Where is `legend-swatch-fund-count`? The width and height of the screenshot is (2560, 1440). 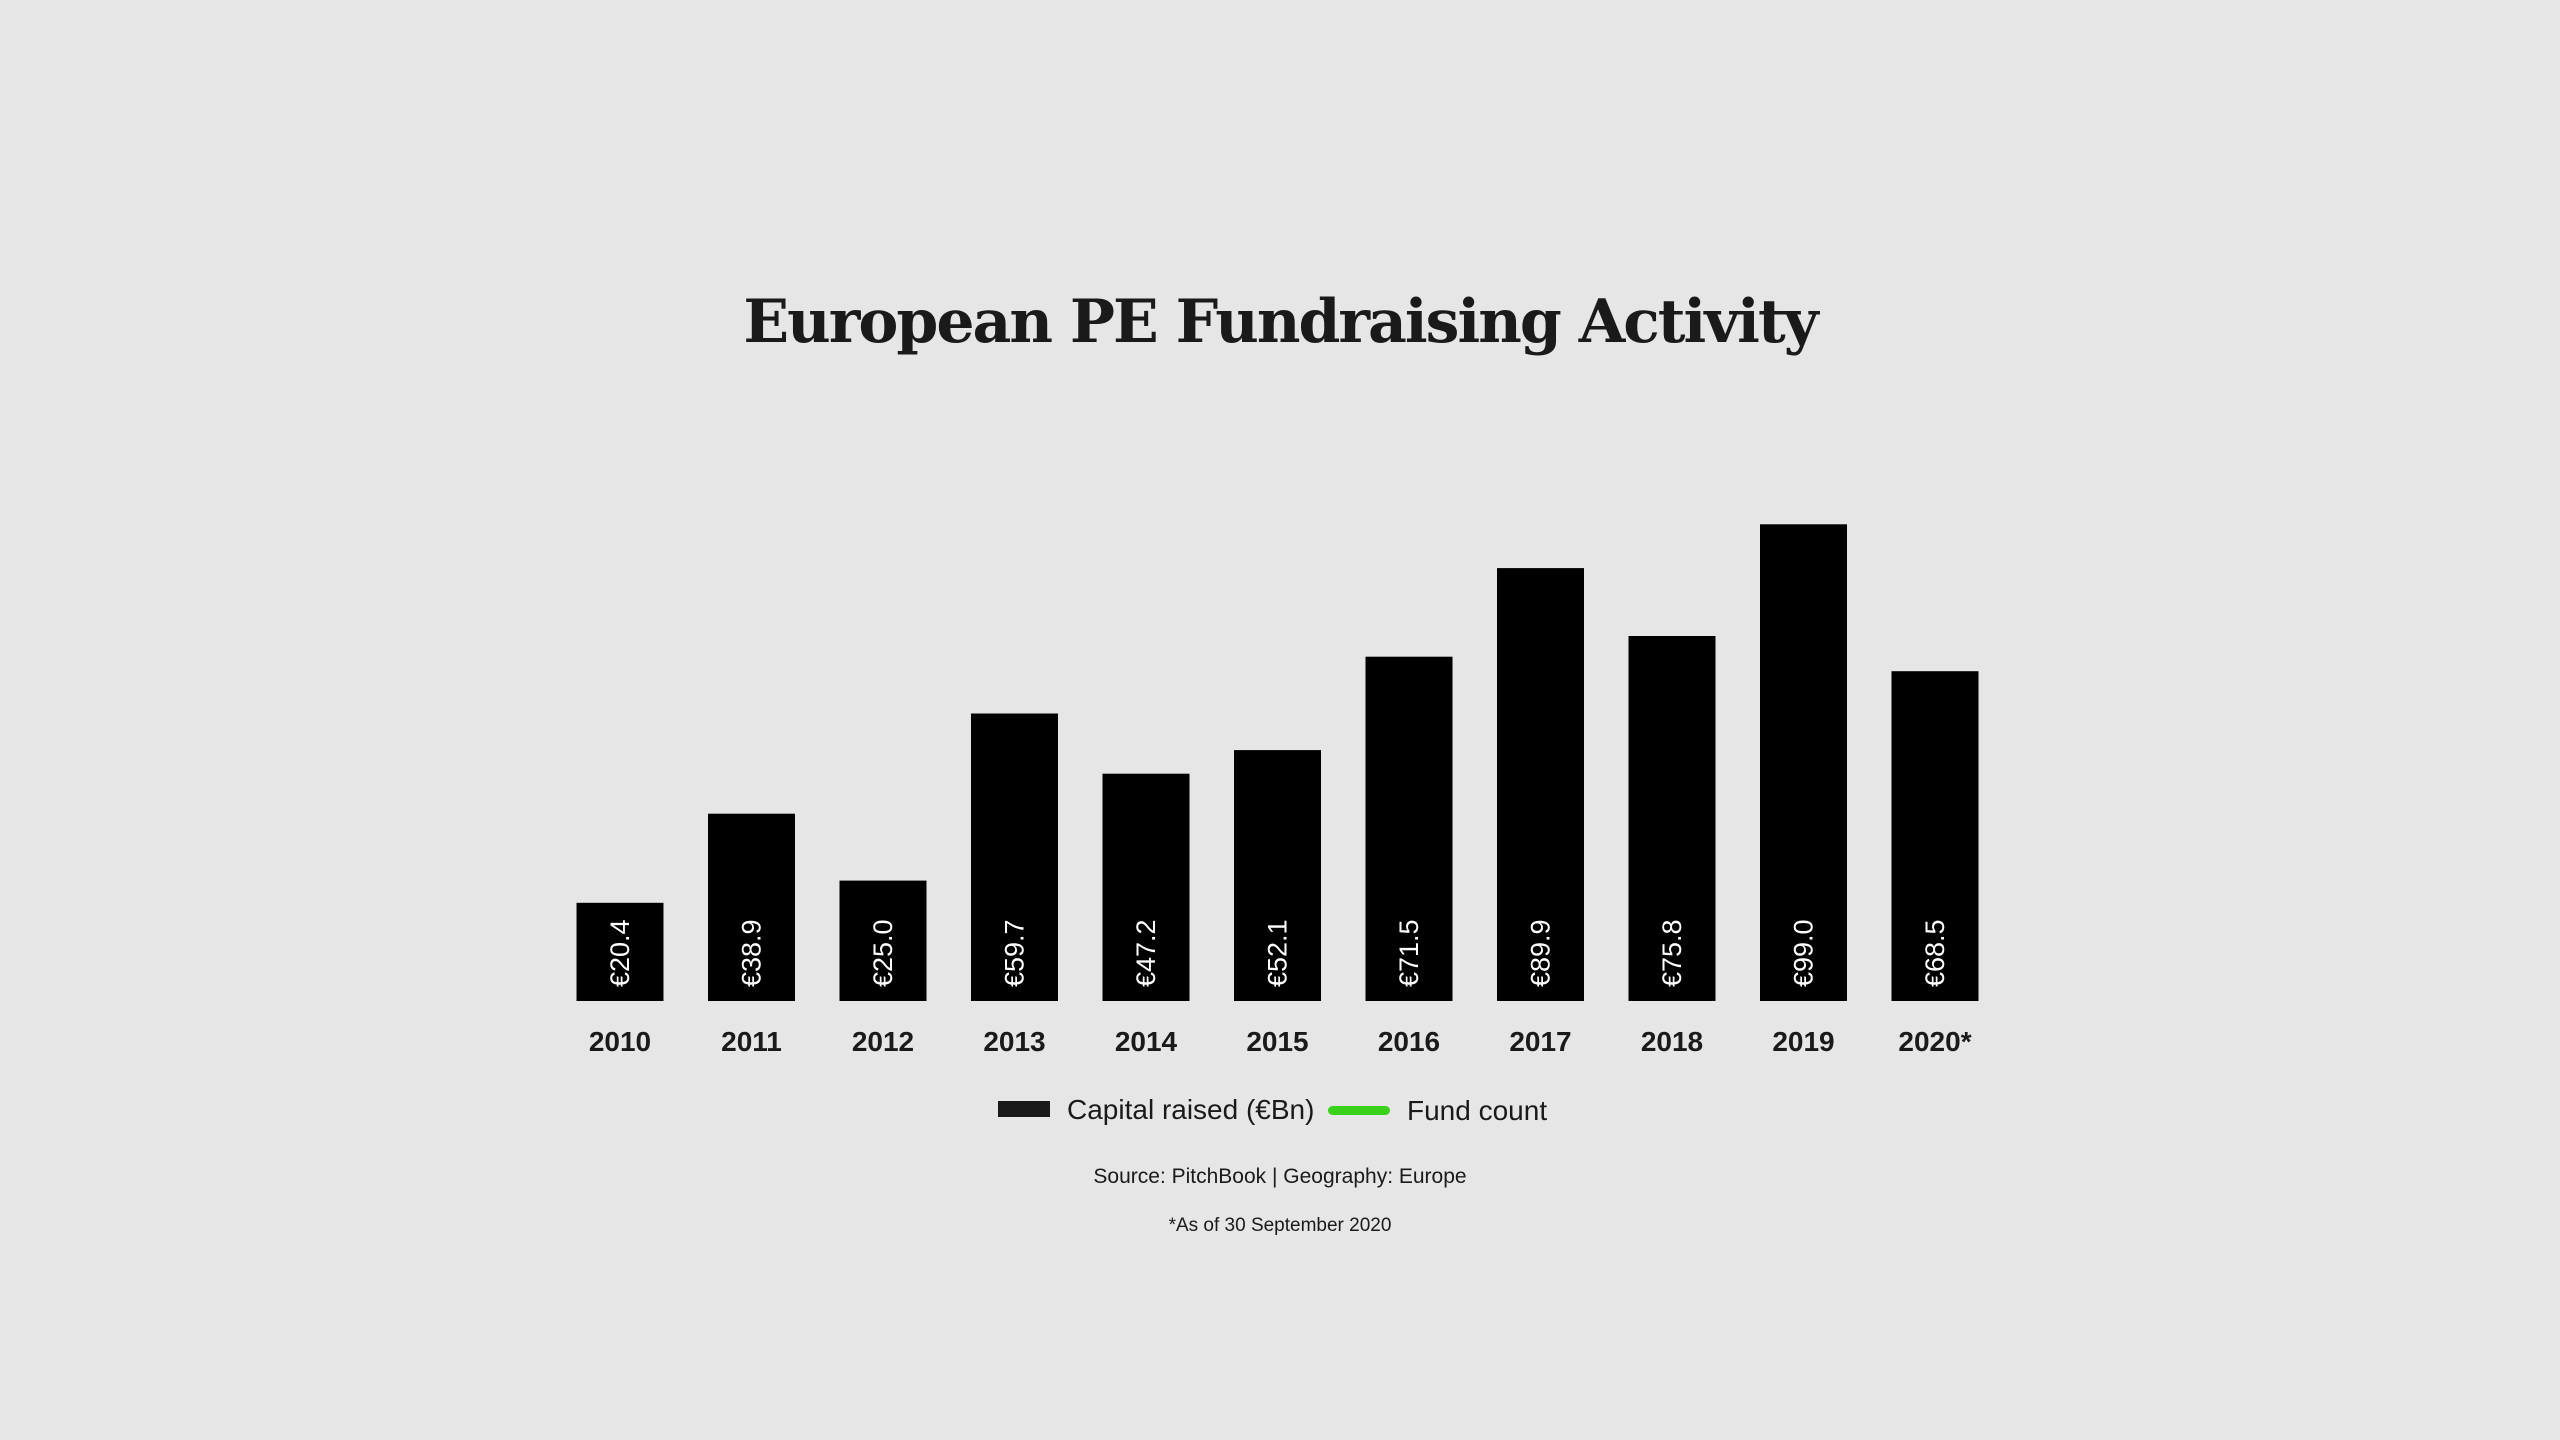
legend-swatch-fund-count is located at coordinates (1359, 1110).